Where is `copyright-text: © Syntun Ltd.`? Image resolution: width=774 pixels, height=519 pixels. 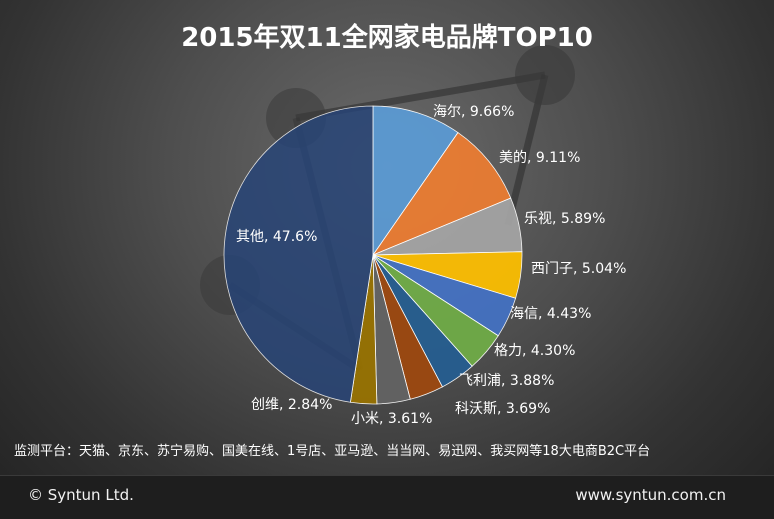 copyright-text: © Syntun Ltd. is located at coordinates (81, 495).